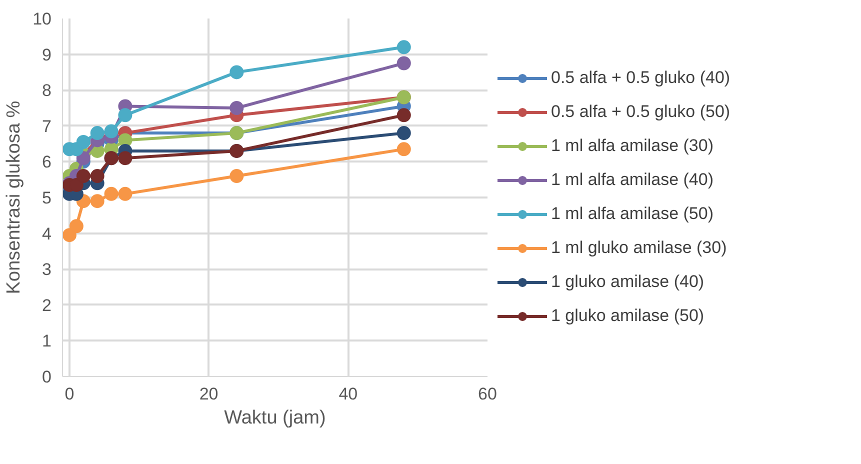 This screenshot has width=861, height=464. What do you see at coordinates (47, 270) in the screenshot?
I see `y-tick-label: 3` at bounding box center [47, 270].